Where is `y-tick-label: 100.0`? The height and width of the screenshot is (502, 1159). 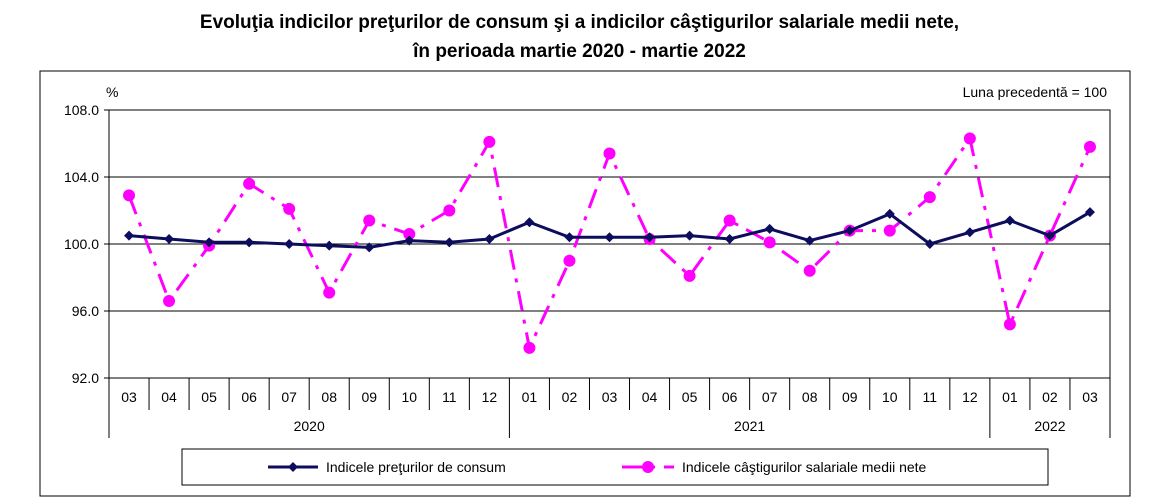 y-tick-label: 100.0 is located at coordinates (81, 244).